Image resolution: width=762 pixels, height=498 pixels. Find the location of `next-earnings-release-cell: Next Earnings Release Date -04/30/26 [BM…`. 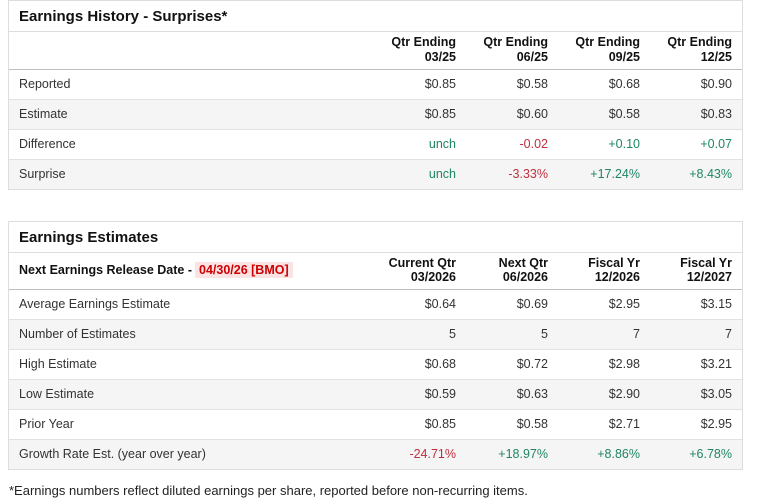

next-earnings-release-cell: Next Earnings Release Date -04/30/26 [BM… is located at coordinates (191, 271).